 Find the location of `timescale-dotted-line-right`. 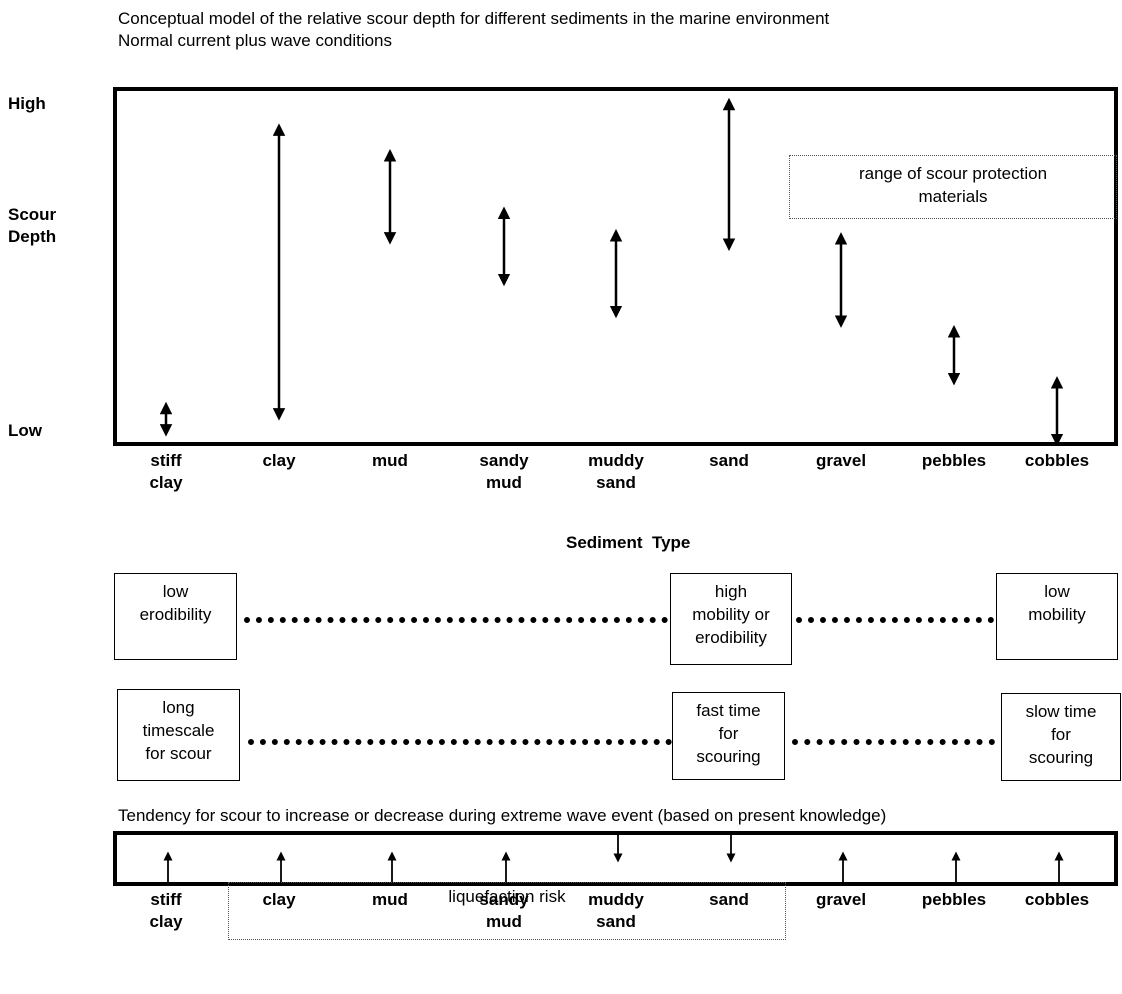

timescale-dotted-line-right is located at coordinates (893, 742).